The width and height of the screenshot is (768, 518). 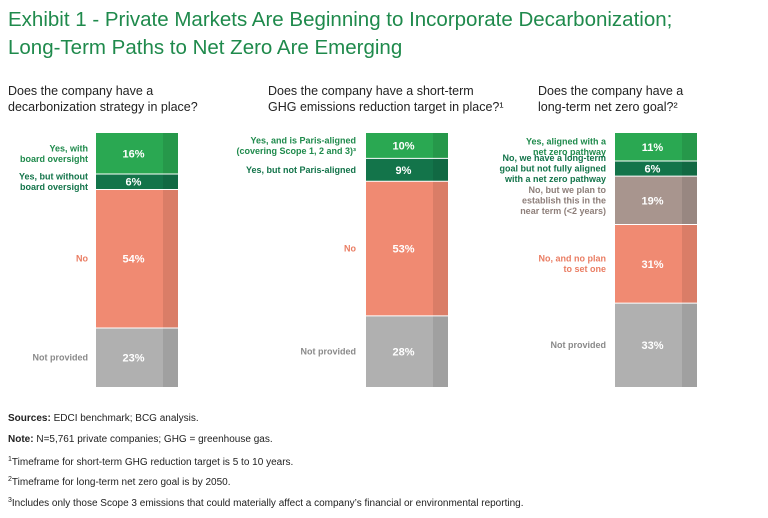 I want to click on segment-category-label: Yes, with board oversight, so click(x=54, y=153).